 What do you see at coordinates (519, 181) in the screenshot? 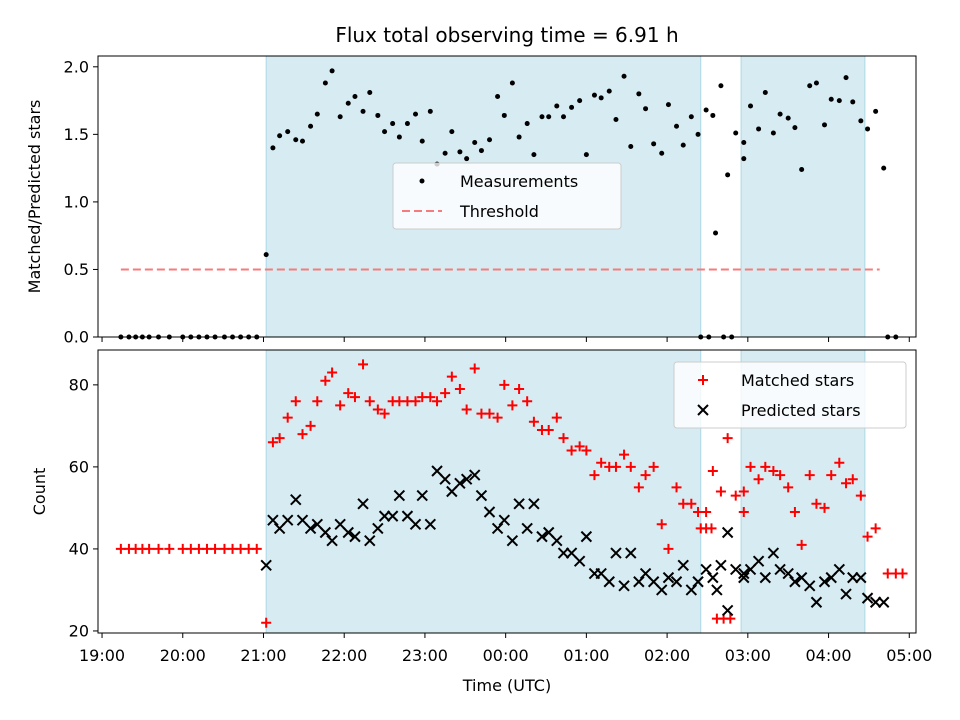
I see `legend-label: Measurements` at bounding box center [519, 181].